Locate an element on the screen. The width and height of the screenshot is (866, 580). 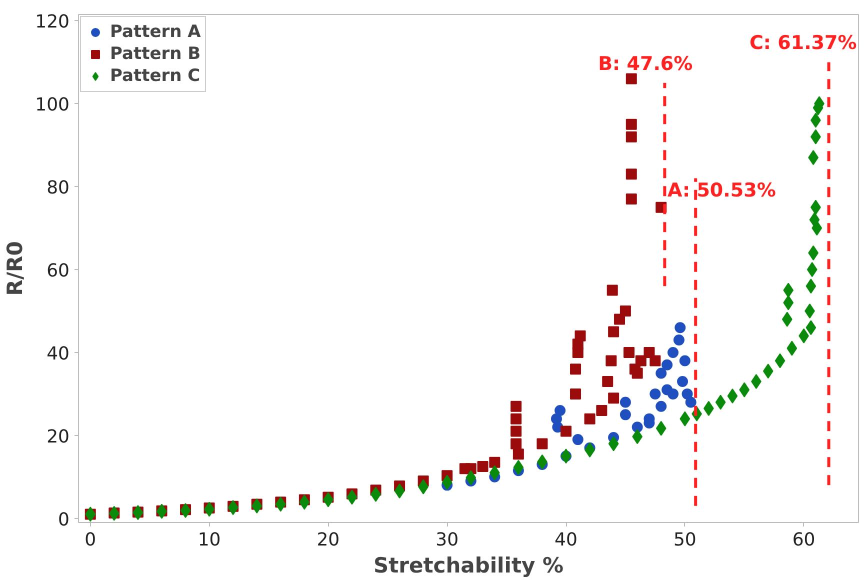
y-tick-label: 0 is located at coordinates (64, 519).